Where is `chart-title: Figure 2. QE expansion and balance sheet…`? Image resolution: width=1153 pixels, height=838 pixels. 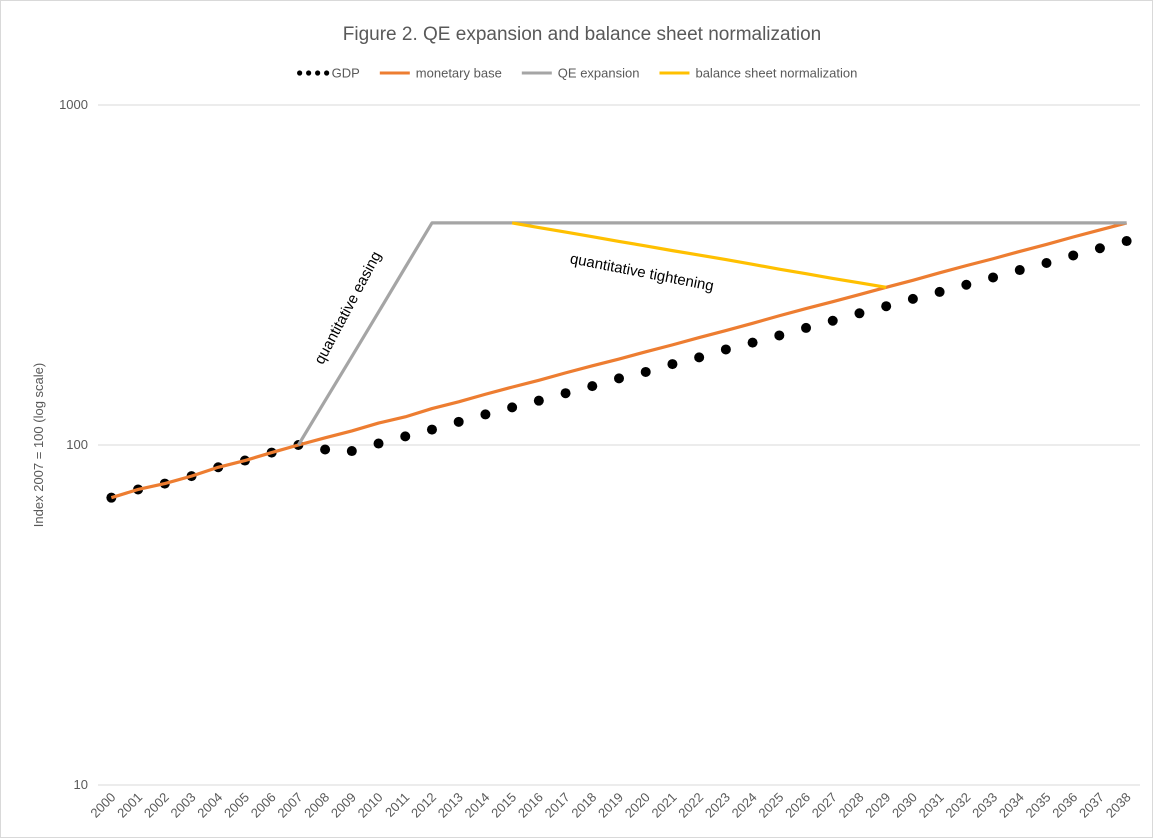
chart-title: Figure 2. QE expansion and balance sheet… is located at coordinates (582, 34).